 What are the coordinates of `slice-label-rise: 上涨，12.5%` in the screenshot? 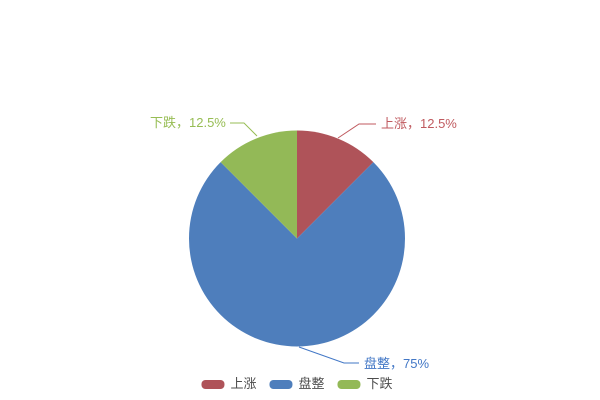 It's located at (419, 123).